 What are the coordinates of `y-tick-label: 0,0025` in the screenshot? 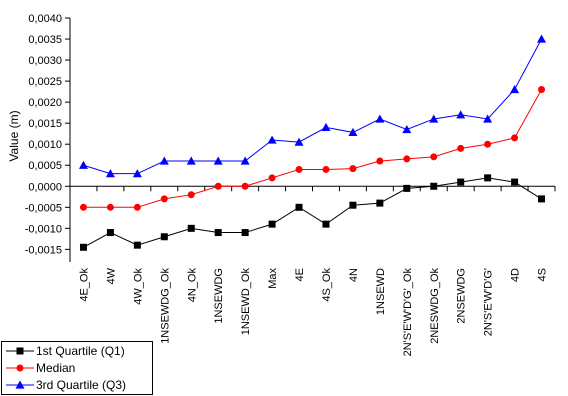 It's located at (45, 82).